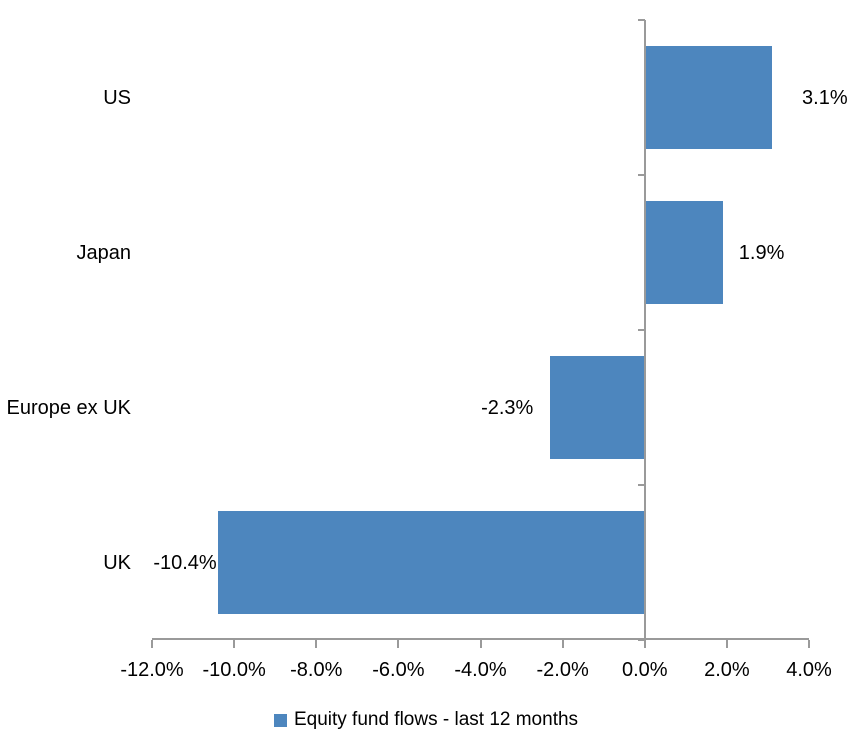 The width and height of the screenshot is (852, 747). Describe the element at coordinates (185, 562) in the screenshot. I see `data-label: -10.4%` at that location.